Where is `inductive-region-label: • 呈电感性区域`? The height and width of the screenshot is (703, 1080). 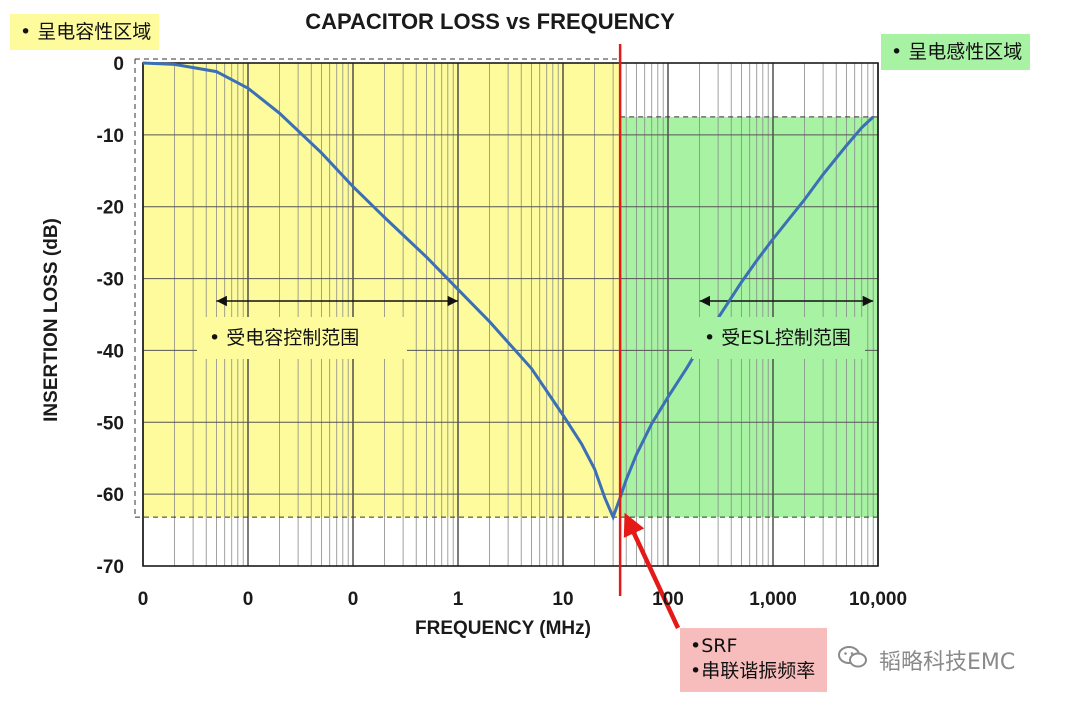 inductive-region-label: • 呈电感性区域 is located at coordinates (956, 52).